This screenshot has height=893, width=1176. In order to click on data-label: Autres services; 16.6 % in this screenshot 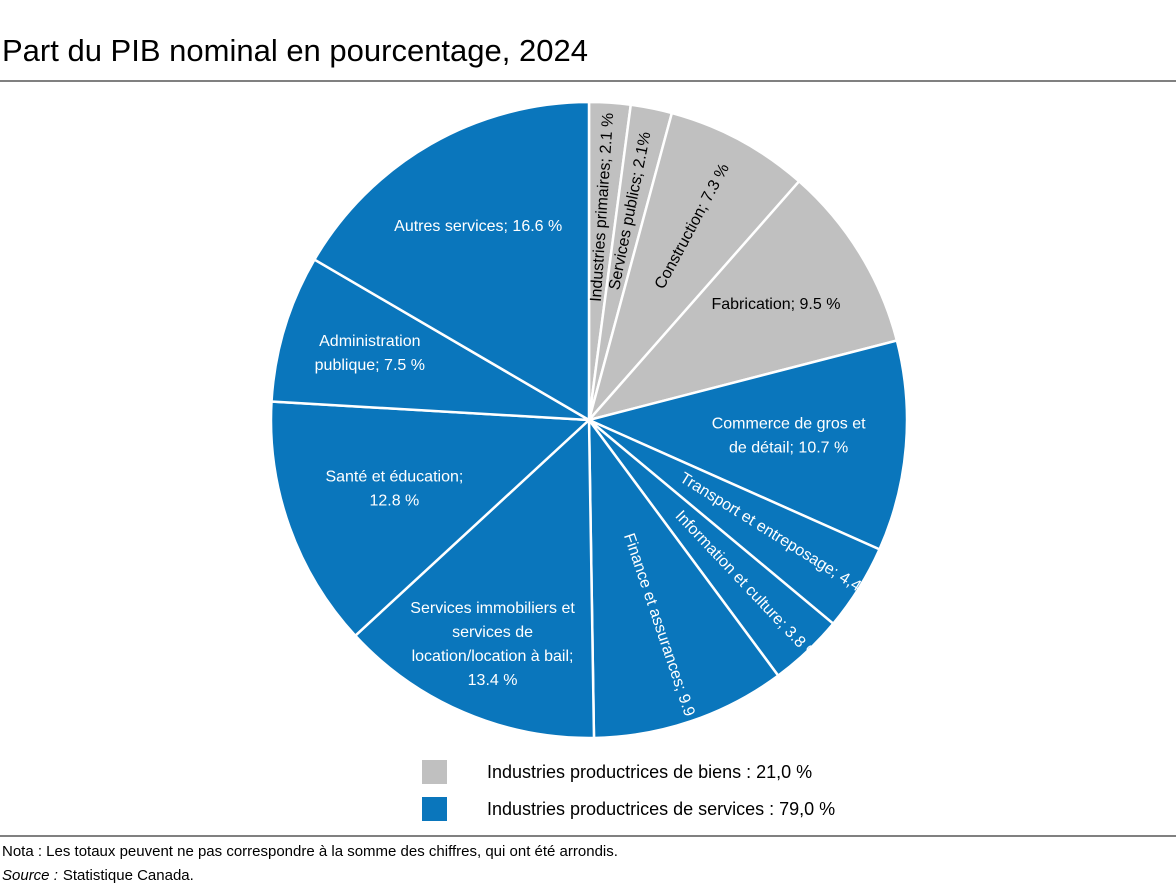, I will do `click(478, 226)`.